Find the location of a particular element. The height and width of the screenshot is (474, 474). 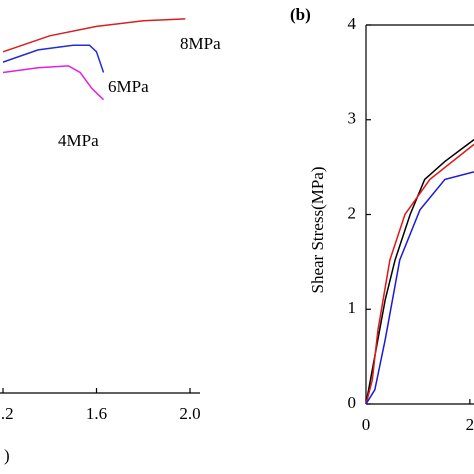

x-axis-label: ) is located at coordinates (7, 455).